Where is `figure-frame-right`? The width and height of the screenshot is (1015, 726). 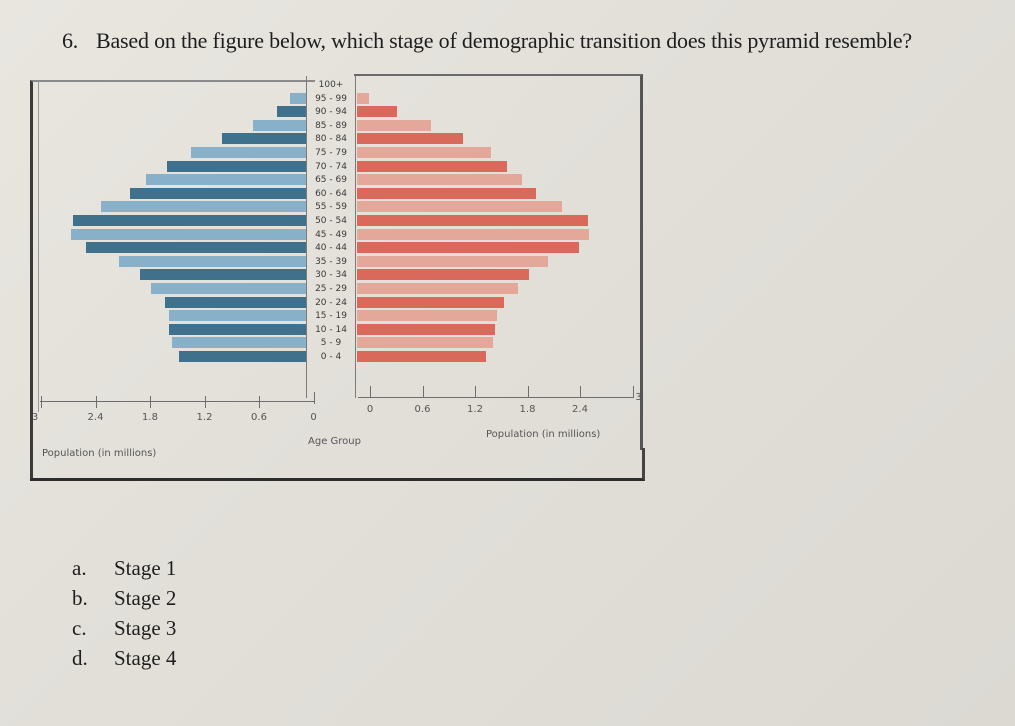
figure-frame-right is located at coordinates (498, 262).